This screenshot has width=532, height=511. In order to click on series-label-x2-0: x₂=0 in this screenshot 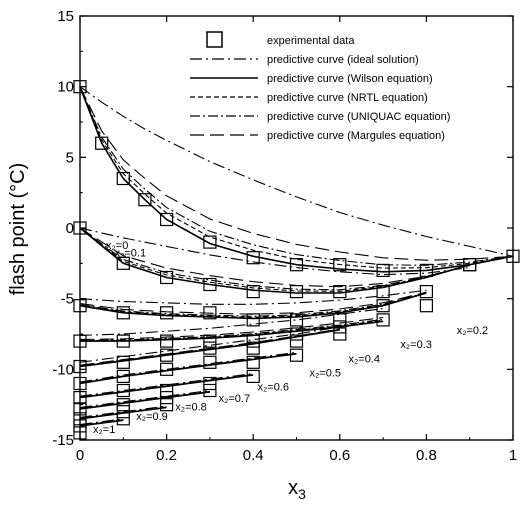, I will do `click(117, 246)`.